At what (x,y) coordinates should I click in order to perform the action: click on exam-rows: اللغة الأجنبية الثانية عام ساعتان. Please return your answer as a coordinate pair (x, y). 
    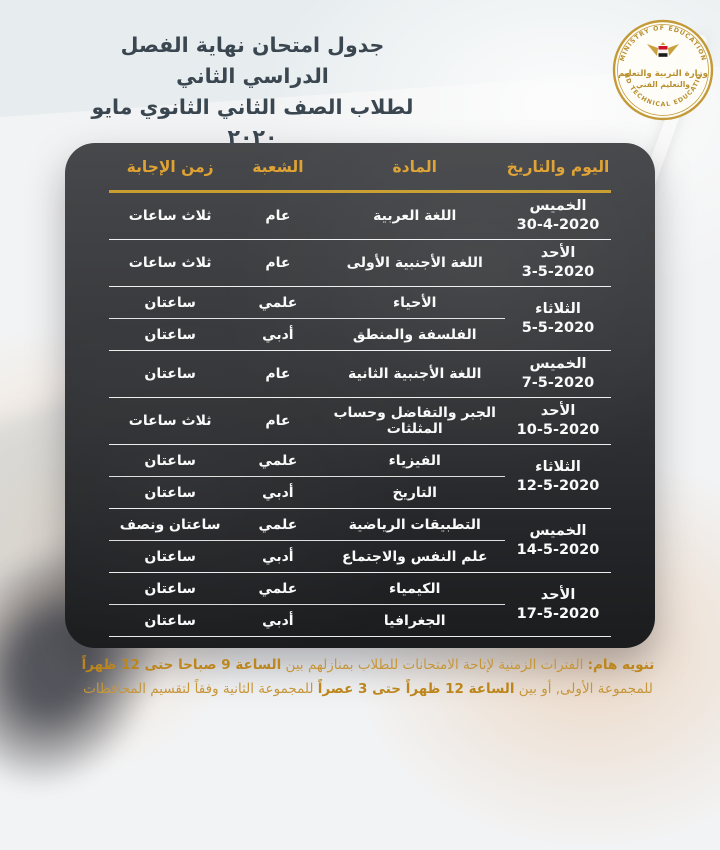
    Looking at the image, I should click on (307, 374).